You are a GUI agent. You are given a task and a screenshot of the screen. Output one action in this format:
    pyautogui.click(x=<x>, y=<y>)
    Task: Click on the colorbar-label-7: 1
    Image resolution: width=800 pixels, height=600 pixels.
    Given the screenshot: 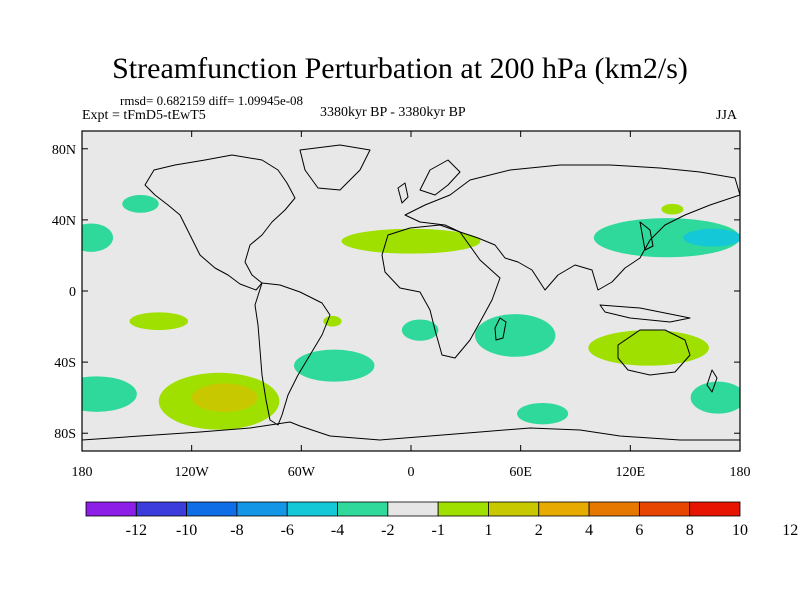 What is the action you would take?
    pyautogui.click(x=488, y=530)
    